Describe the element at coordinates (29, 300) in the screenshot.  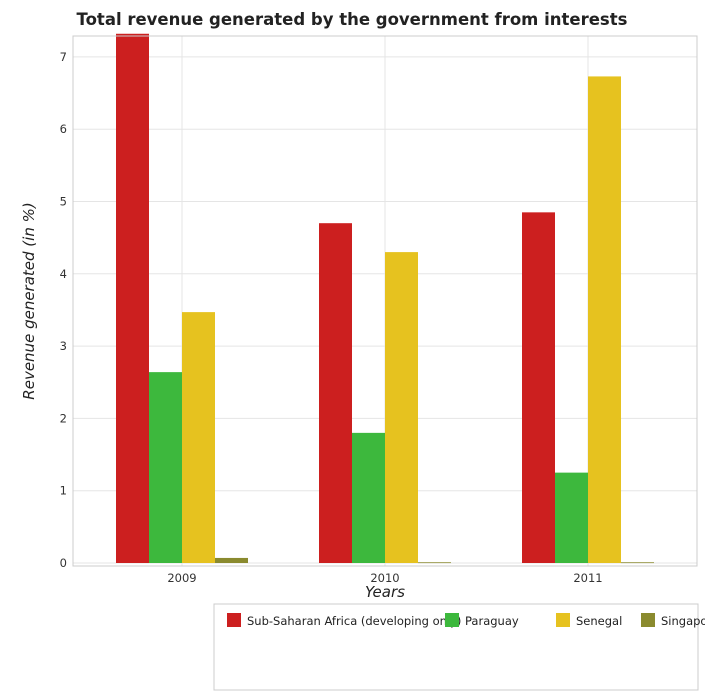
I see `y-axis-label: Revenue generated (in %)` at that location.